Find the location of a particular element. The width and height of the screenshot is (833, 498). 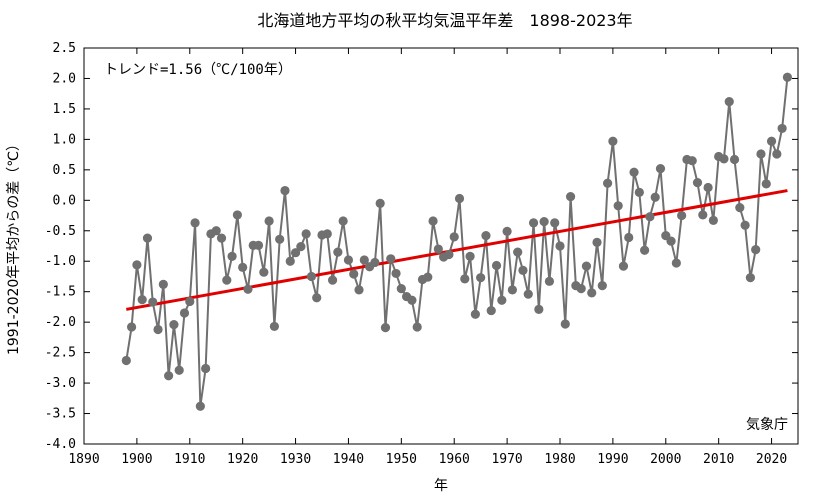

x-tick-label: 1920 is located at coordinates (242, 459).